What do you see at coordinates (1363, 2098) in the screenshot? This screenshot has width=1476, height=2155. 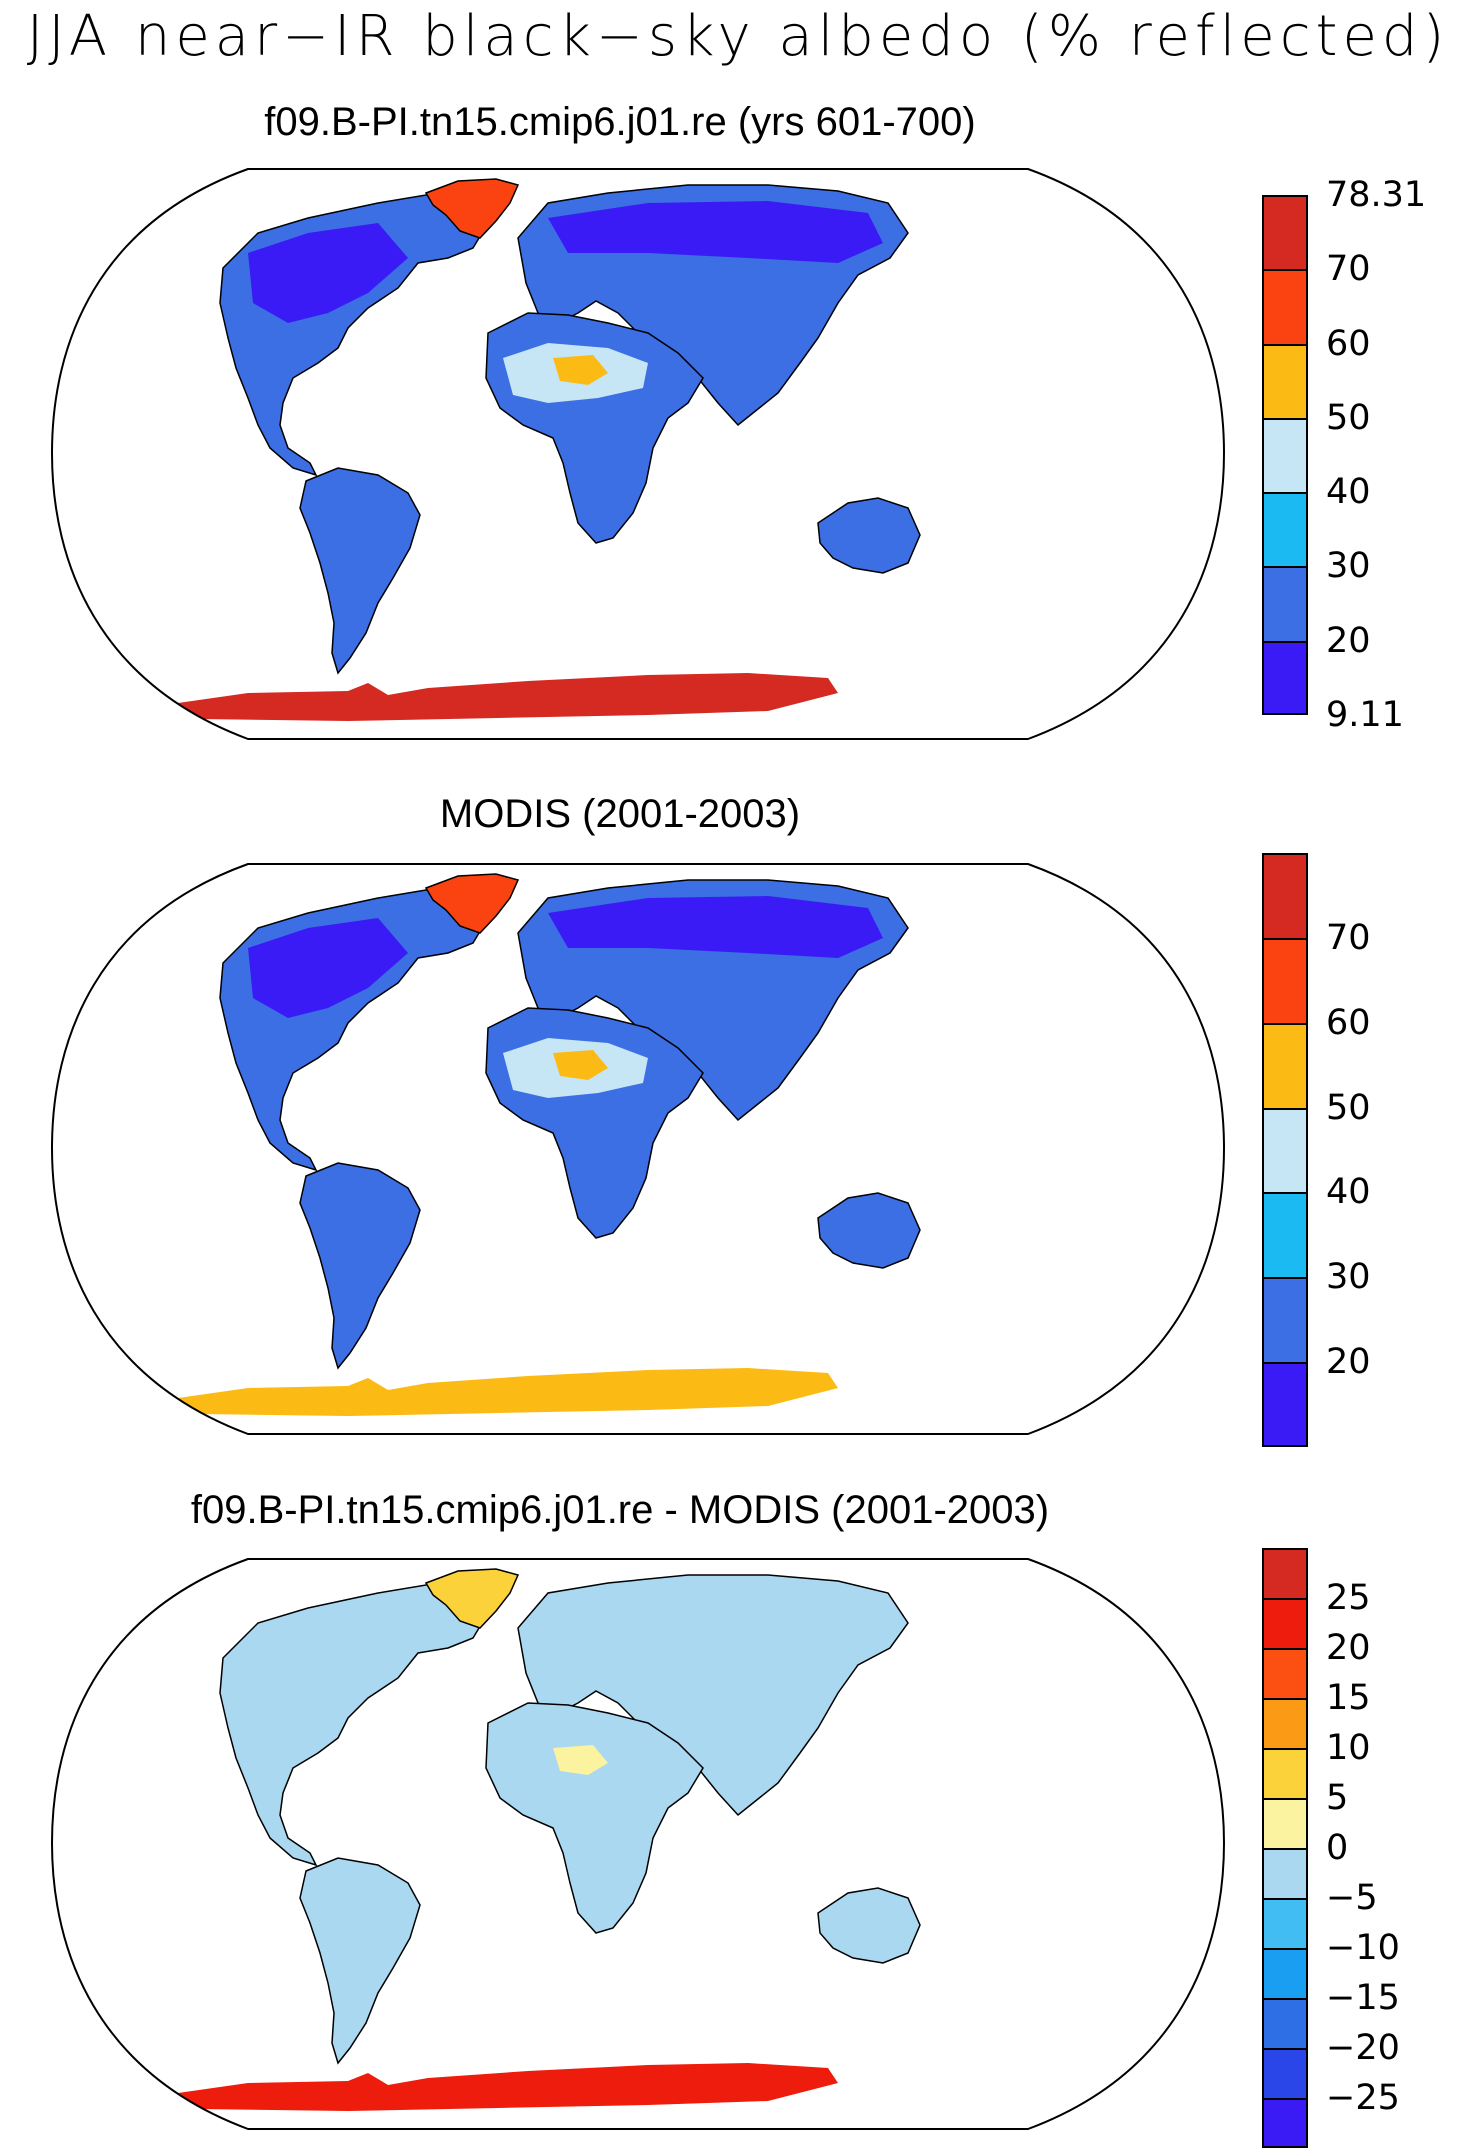 I see `colorbar-label: −25` at bounding box center [1363, 2098].